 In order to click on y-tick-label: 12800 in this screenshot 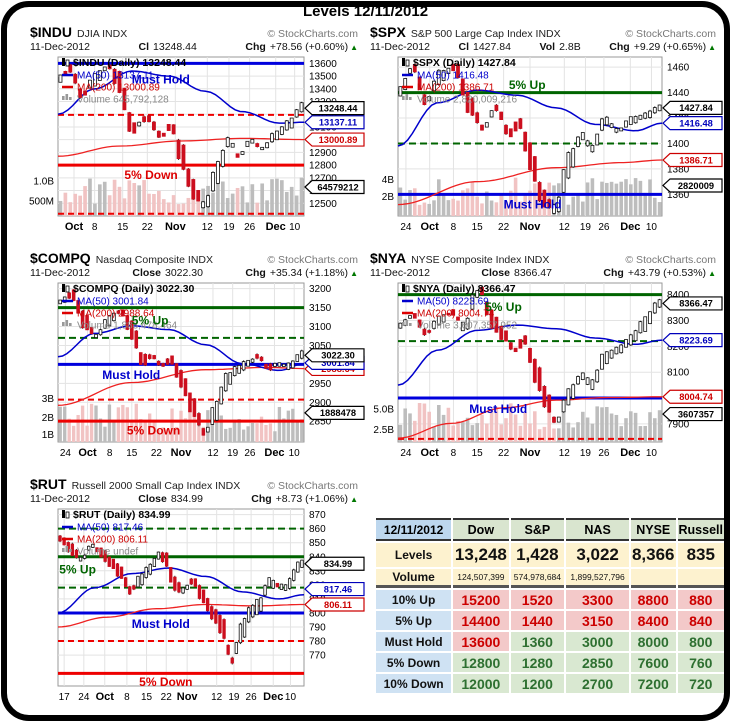, I will do `click(323, 166)`.